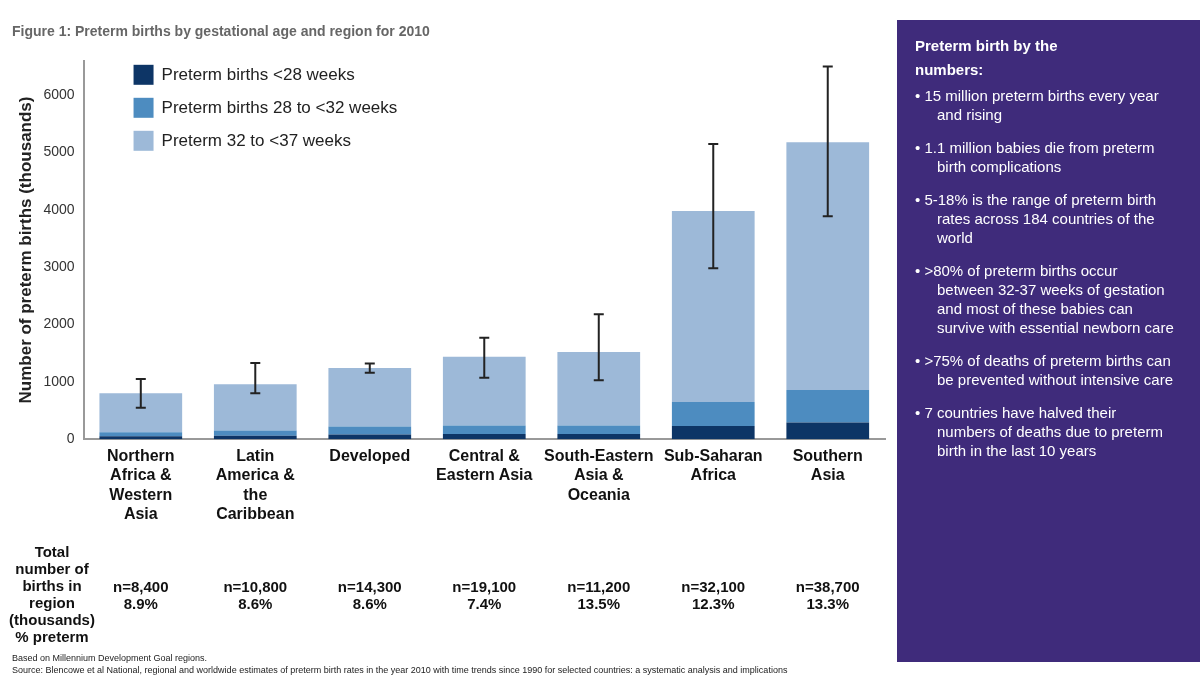 This screenshot has height=694, width=1200. What do you see at coordinates (1039, 431) in the screenshot?
I see `text: • 7 countries have halved their numbers of deaths due to preterm birth in the last 10 years` at bounding box center [1039, 431].